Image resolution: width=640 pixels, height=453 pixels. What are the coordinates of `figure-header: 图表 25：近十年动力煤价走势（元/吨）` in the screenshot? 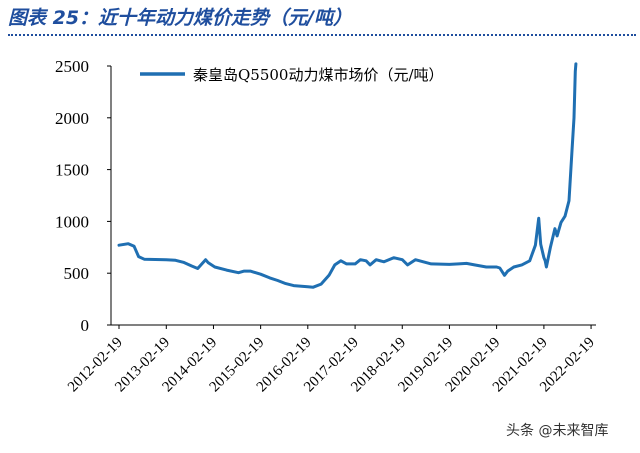 It's located at (320, 18).